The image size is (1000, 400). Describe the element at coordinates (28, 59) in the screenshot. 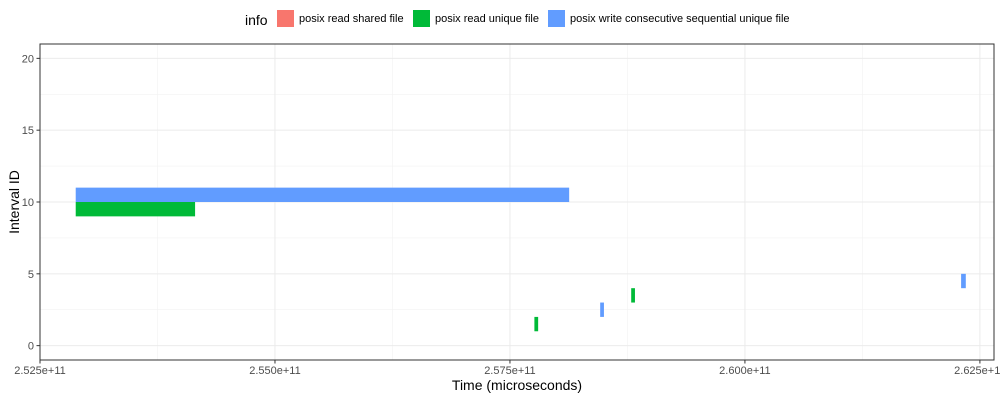

I see `y-tick-label: 20` at that location.